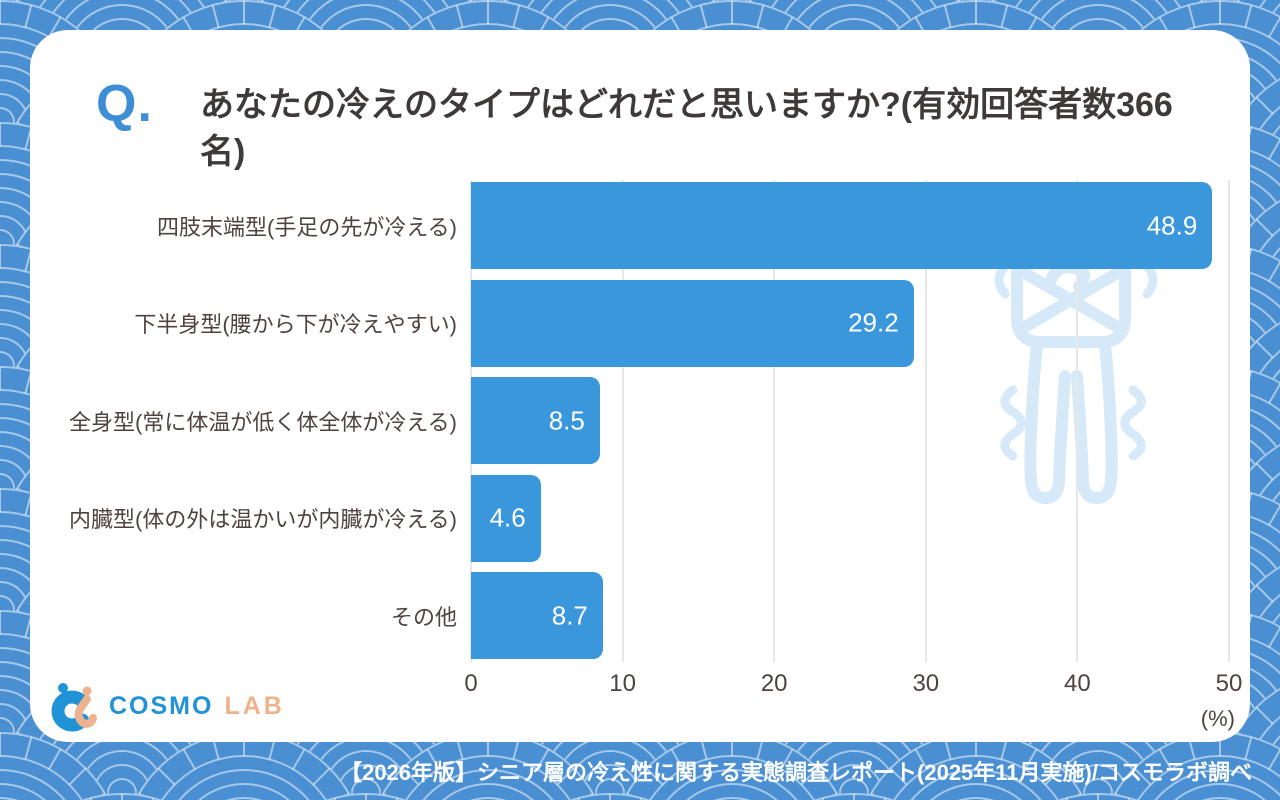 The image size is (1280, 800). Describe the element at coordinates (471, 683) in the screenshot. I see `x-axis-tick-label: 0` at that location.